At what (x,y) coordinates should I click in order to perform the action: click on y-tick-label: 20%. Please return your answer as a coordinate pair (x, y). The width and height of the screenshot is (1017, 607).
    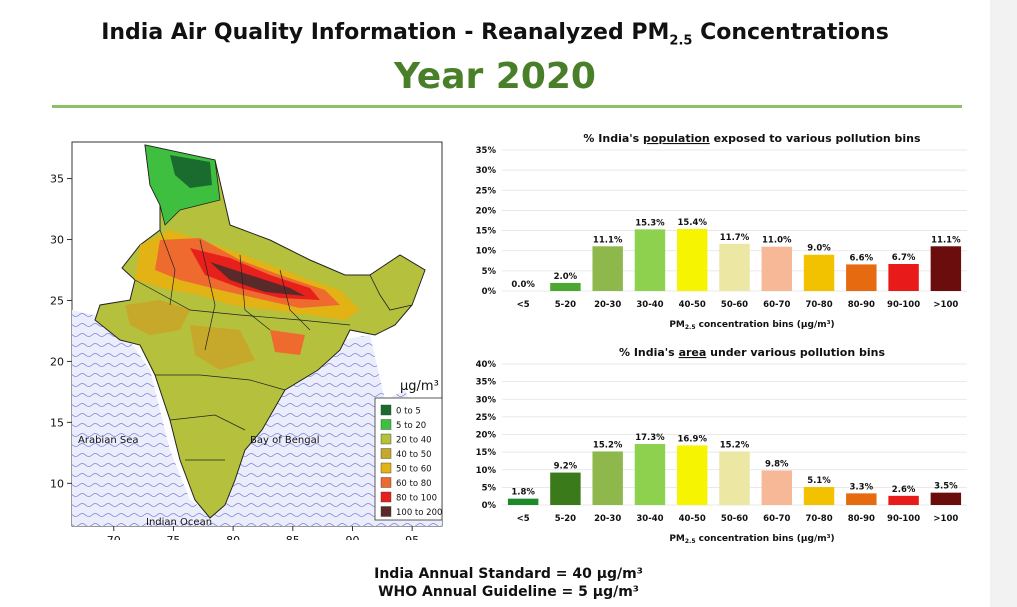
    Looking at the image, I should click on (486, 436).